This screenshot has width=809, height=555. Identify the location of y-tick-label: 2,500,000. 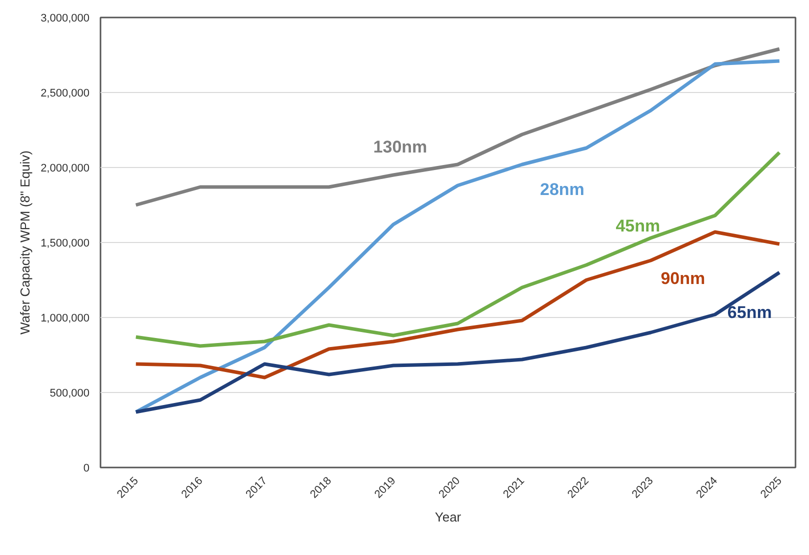
(65, 94).